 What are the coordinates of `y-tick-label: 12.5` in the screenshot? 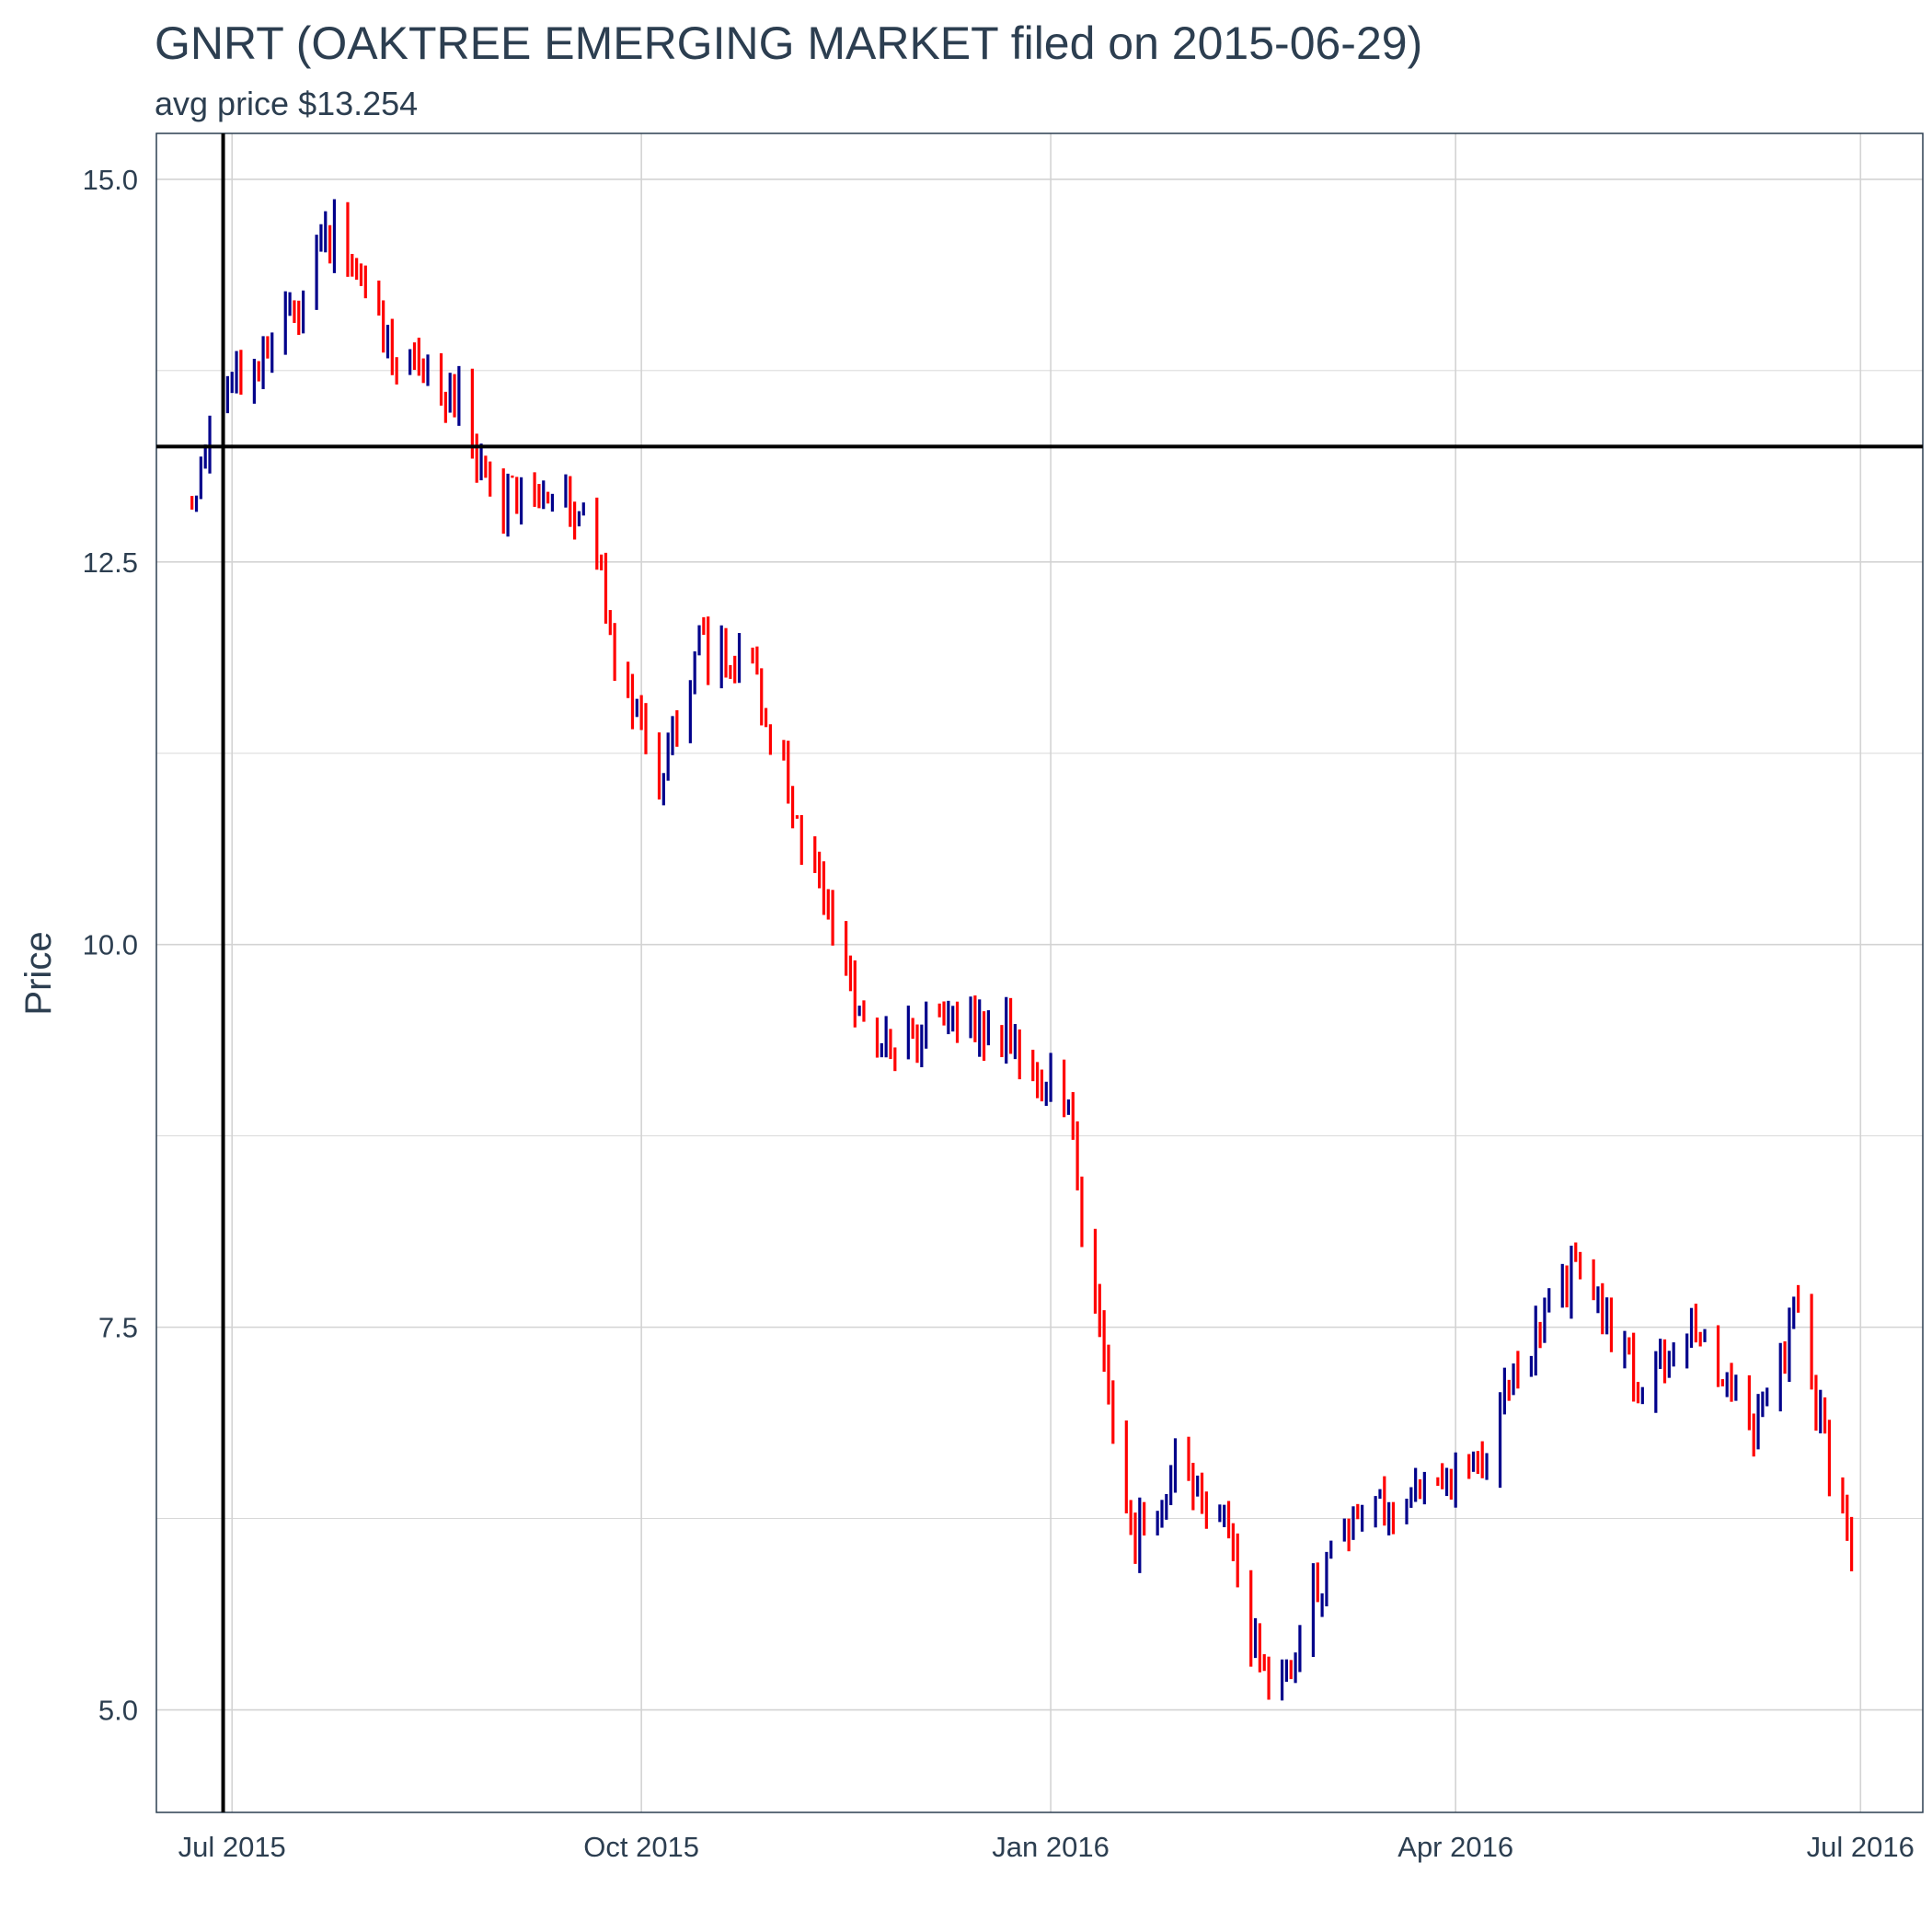 It's located at (110, 562).